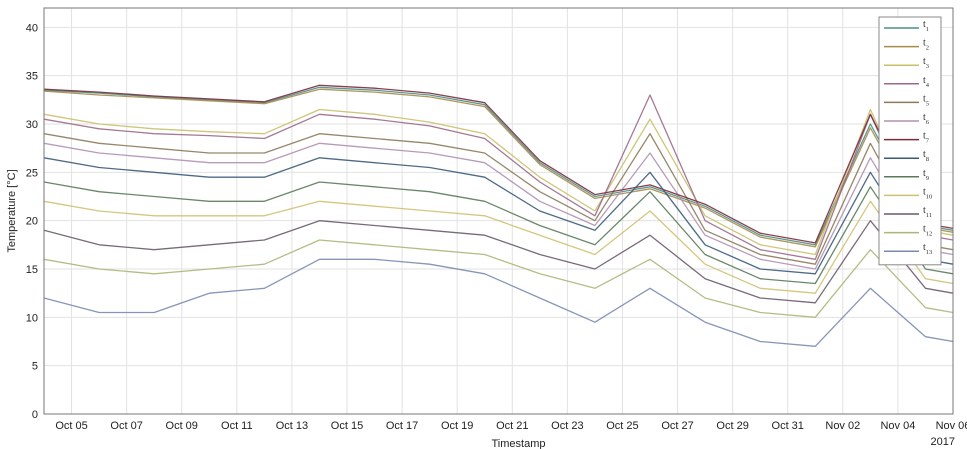  I want to click on year-label: 2017, so click(943, 442).